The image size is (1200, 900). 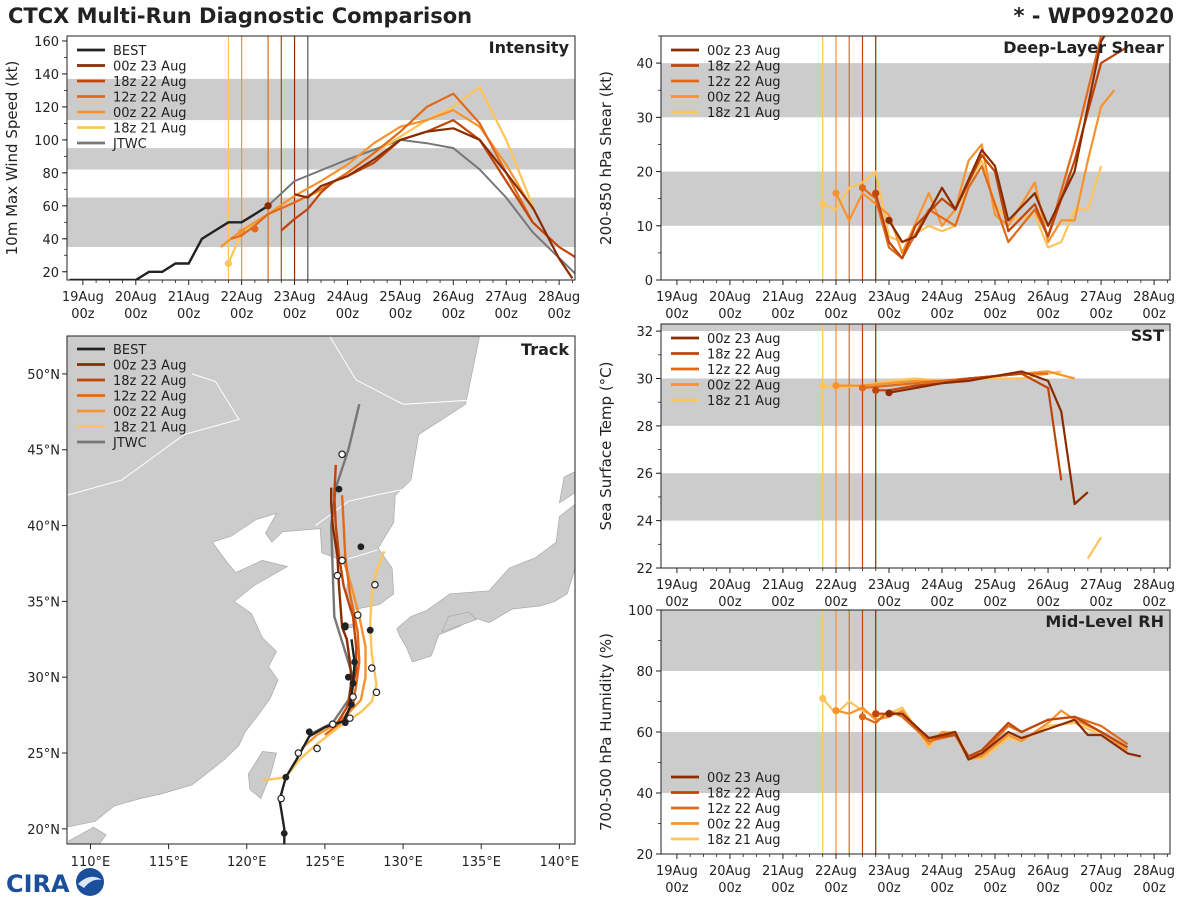 I want to click on border-china-russia, so click(x=403, y=412).